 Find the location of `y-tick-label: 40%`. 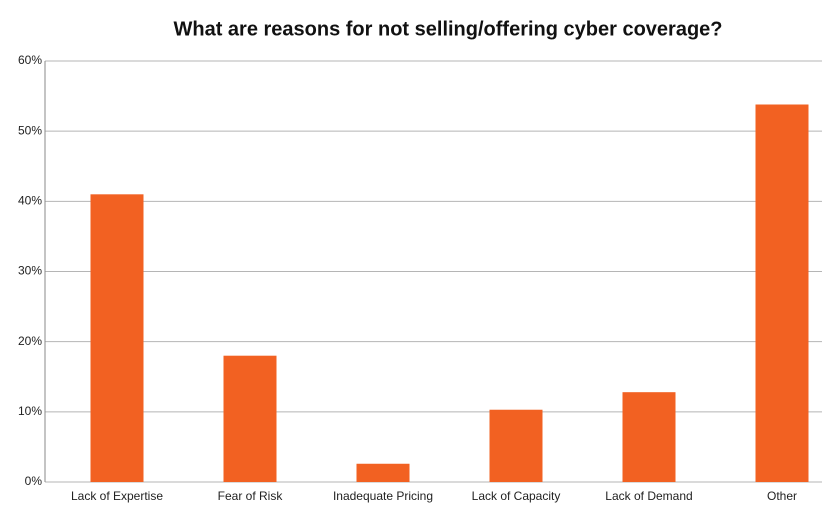

y-tick-label: 40% is located at coordinates (30, 201).